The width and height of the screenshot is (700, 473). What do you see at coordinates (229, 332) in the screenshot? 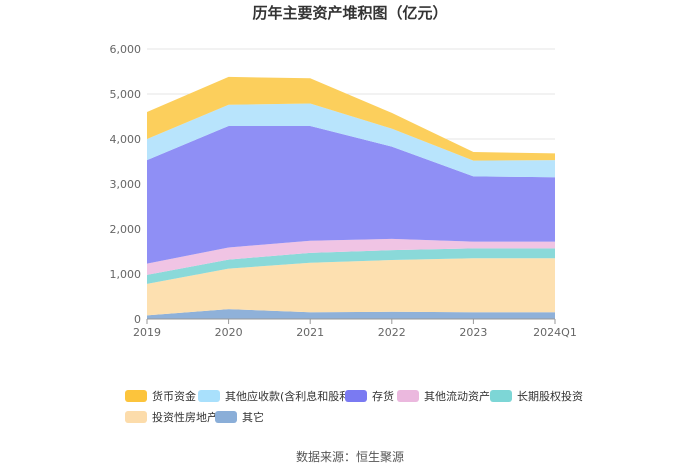
I see `x-tick-label: 2020` at bounding box center [229, 332].